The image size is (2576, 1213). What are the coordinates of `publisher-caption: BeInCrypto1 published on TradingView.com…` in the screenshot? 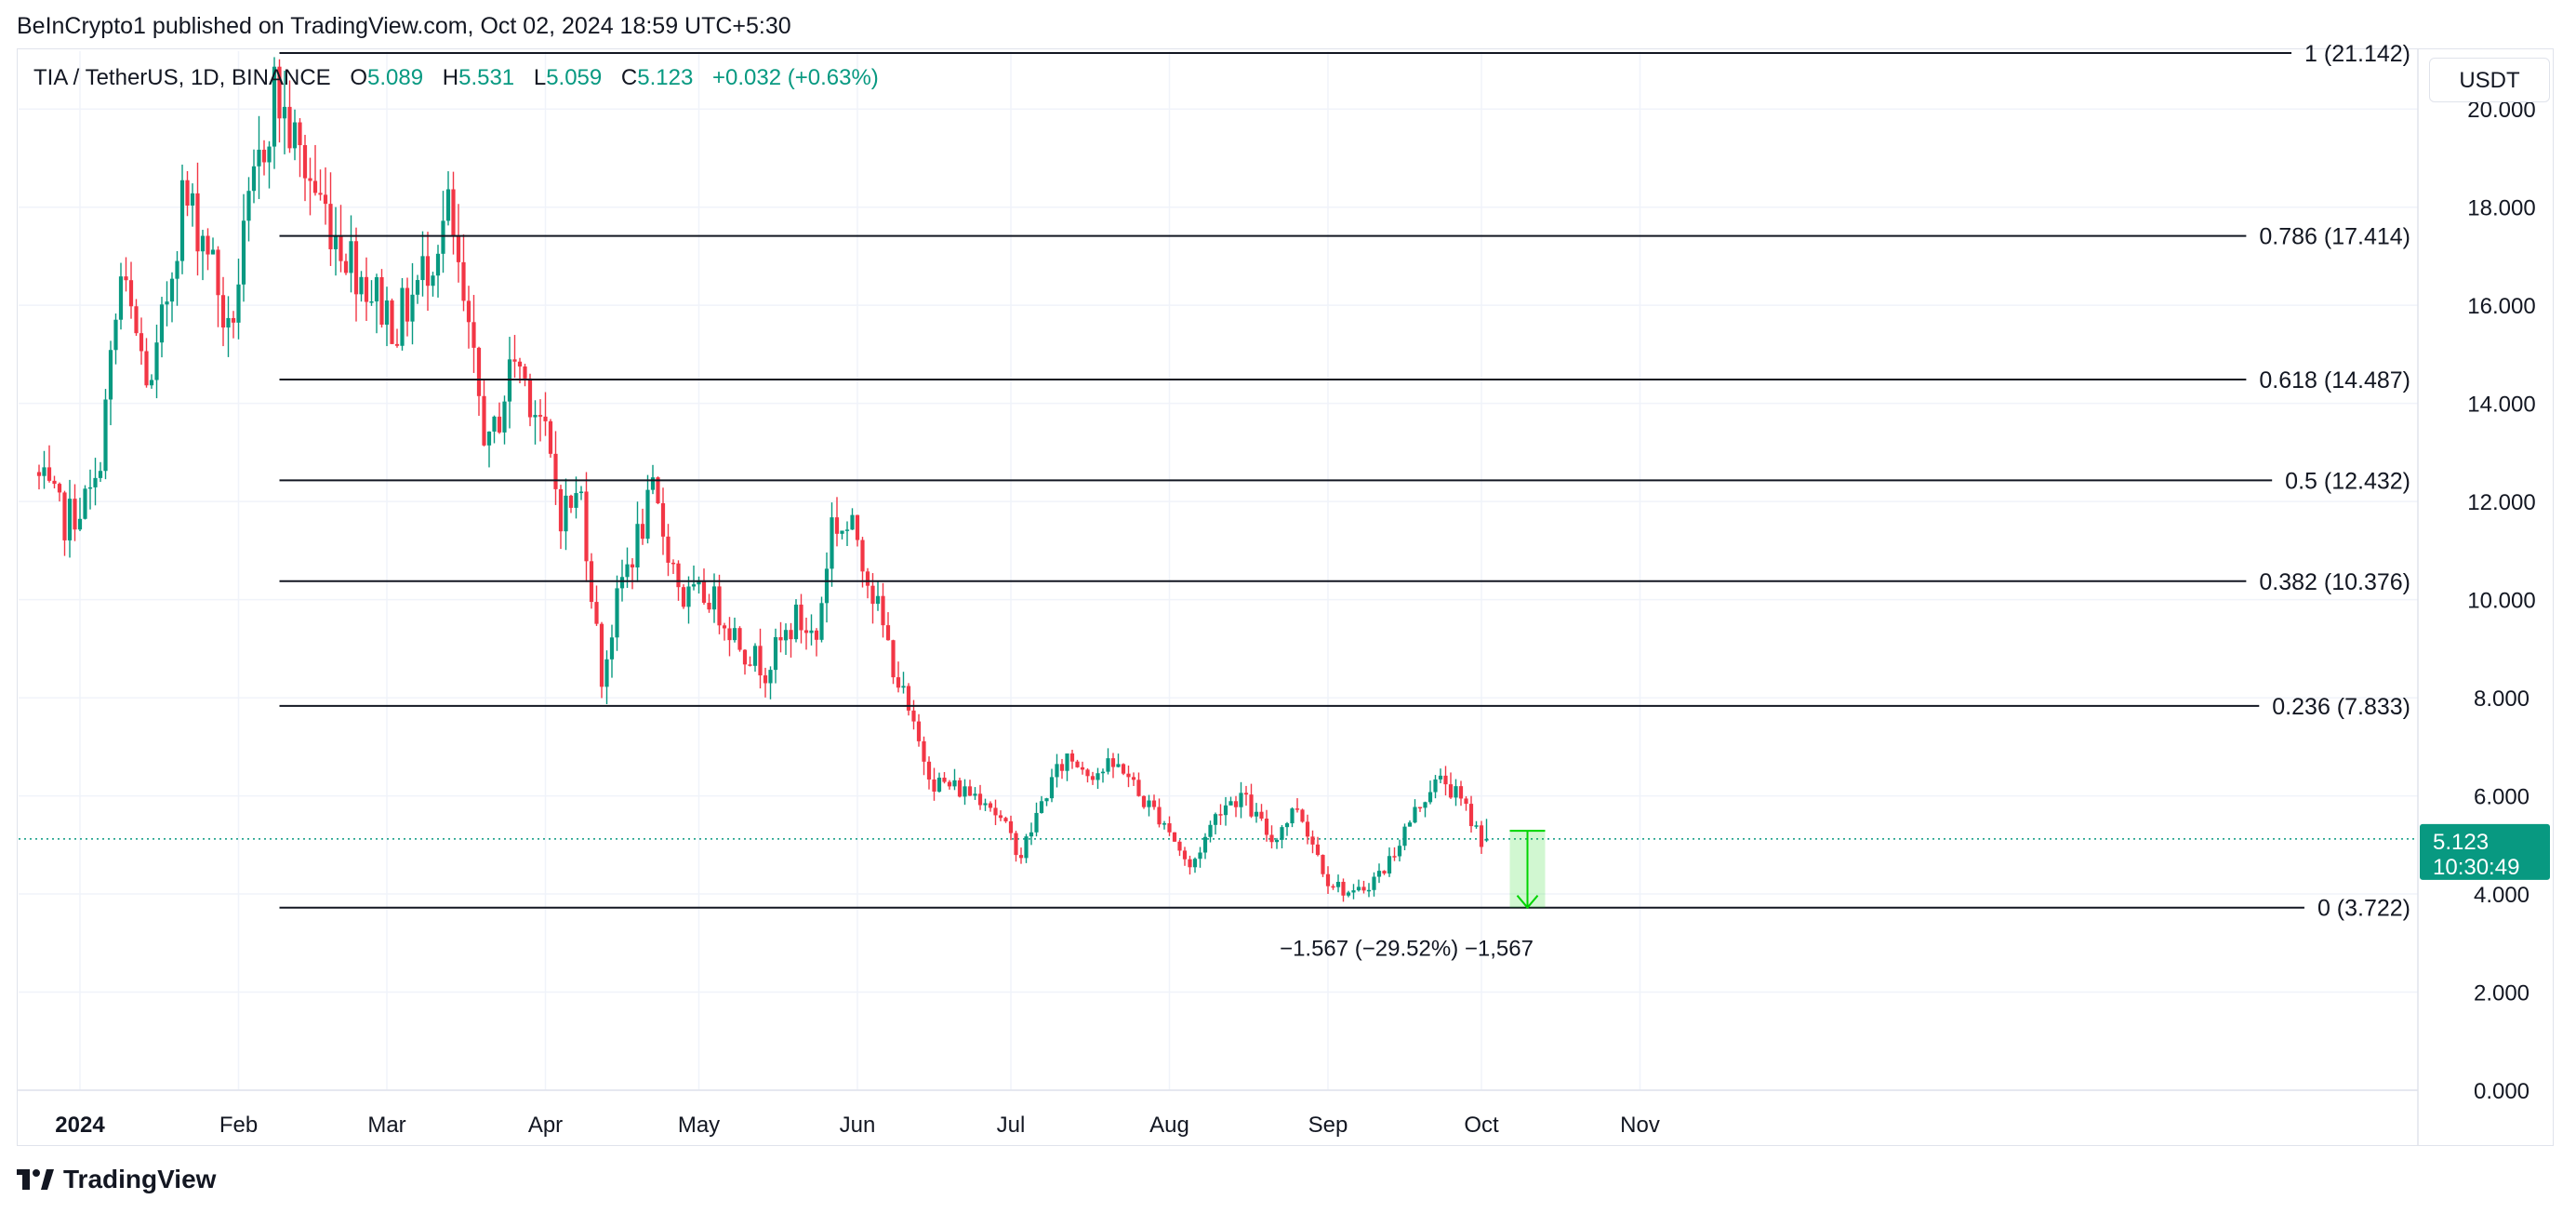 It's located at (404, 26).